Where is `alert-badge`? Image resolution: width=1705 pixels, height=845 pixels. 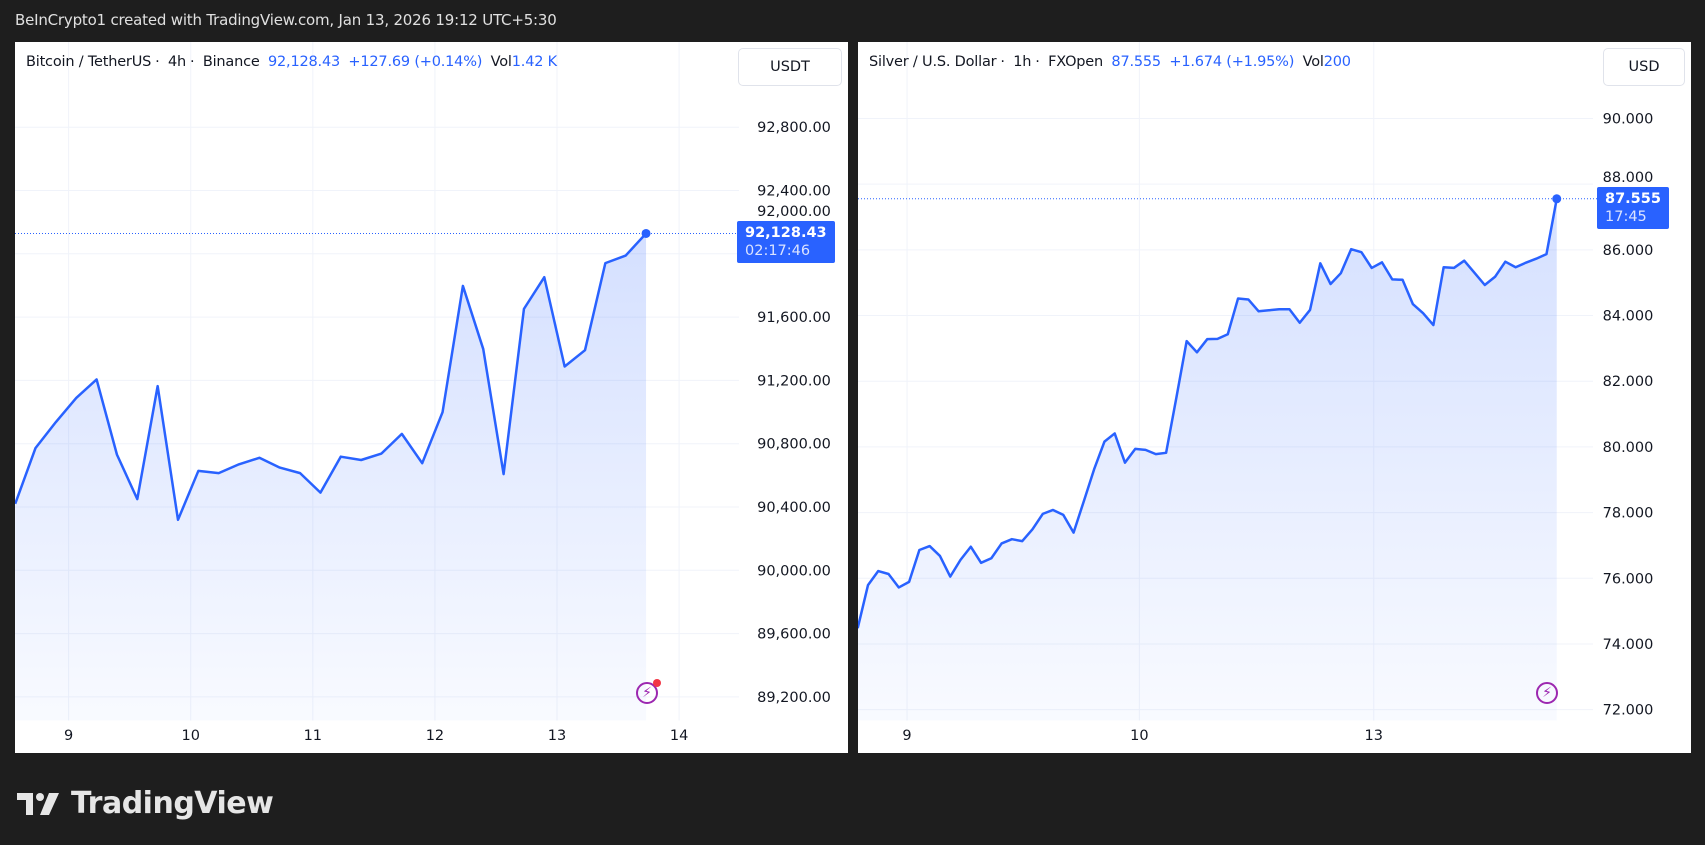
alert-badge is located at coordinates (657, 683).